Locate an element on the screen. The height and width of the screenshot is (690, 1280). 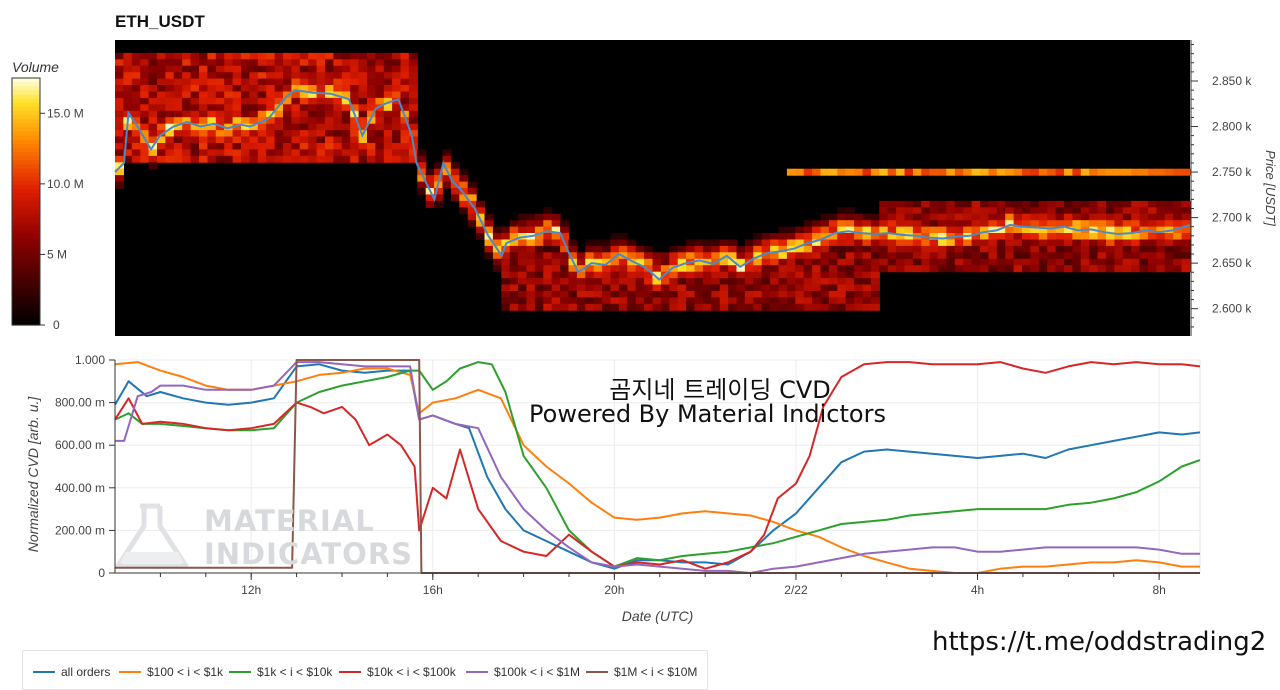
legend-item: $10k < i < $100k is located at coordinates (397, 672).